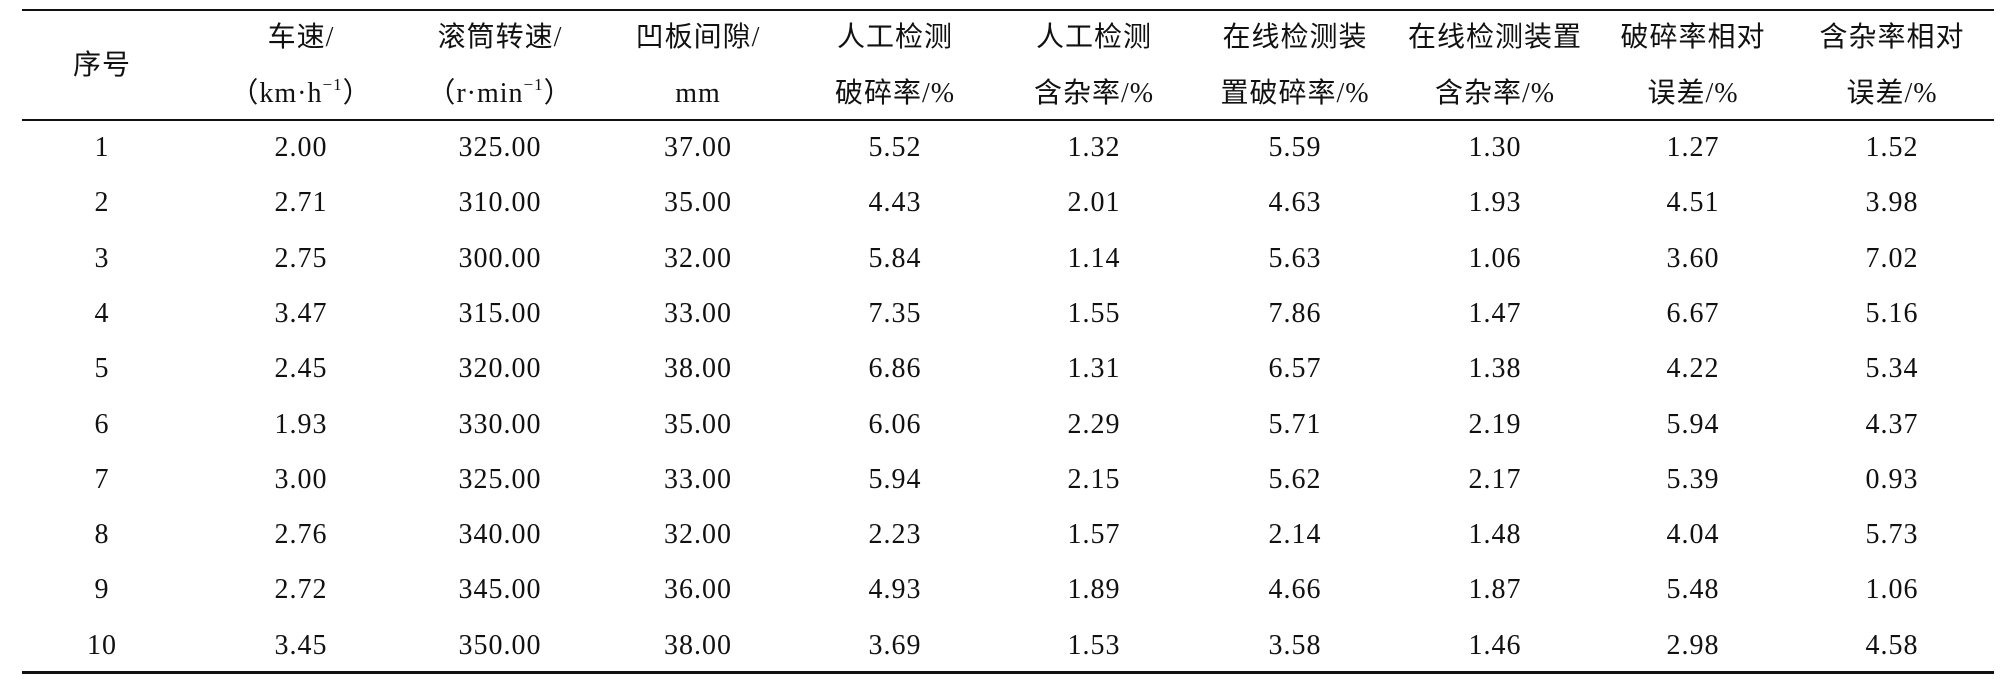 This screenshot has width=2000, height=688. Describe the element at coordinates (1892, 535) in the screenshot. I see `table-cell: 5.73` at that location.